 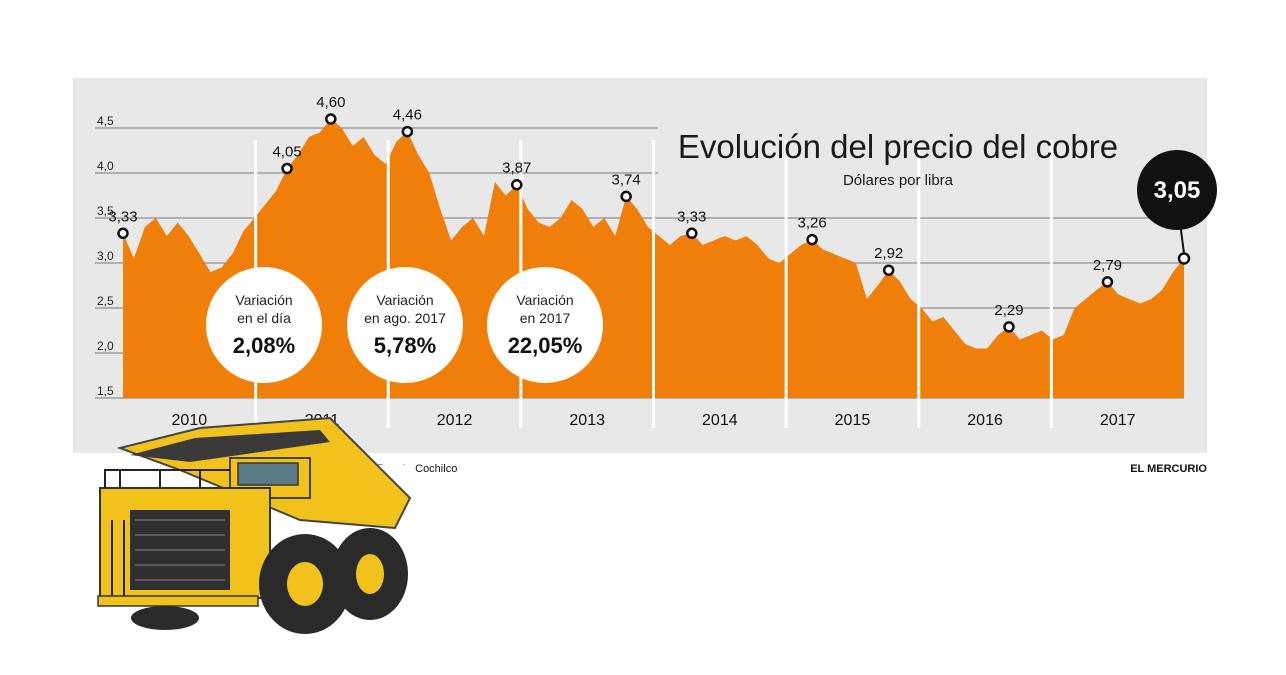 I want to click on callout-value: 22,05%, so click(x=545, y=345).